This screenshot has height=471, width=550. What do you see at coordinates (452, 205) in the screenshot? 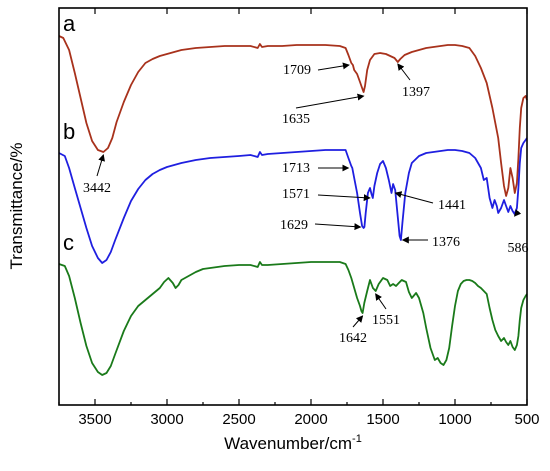
I see `annotation-label: 1441` at bounding box center [452, 205].